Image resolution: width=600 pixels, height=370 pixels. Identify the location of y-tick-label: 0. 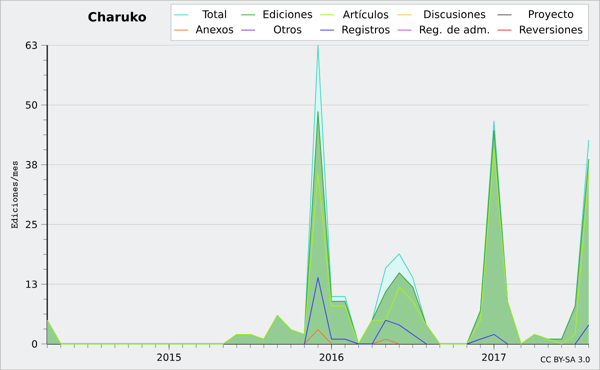
(35, 344).